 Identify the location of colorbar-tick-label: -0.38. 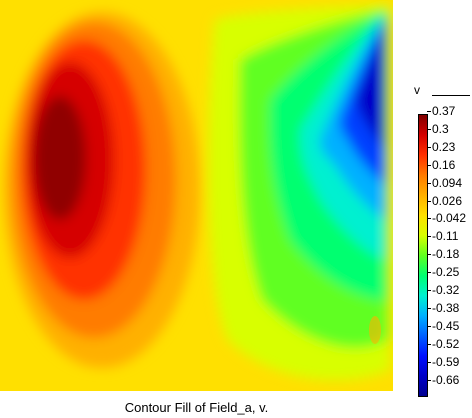
(446, 307).